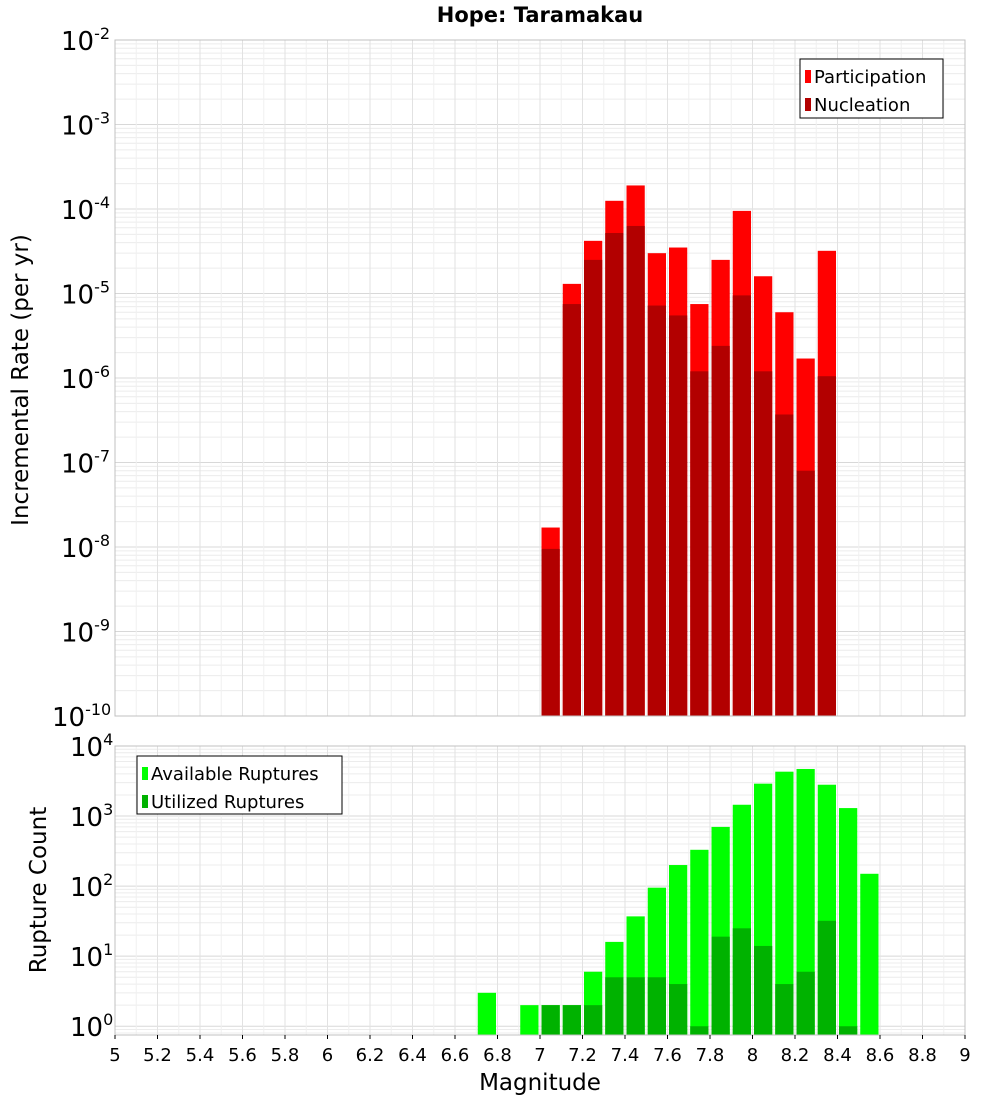  I want to click on x-tick-label: 9, so click(964, 1055).